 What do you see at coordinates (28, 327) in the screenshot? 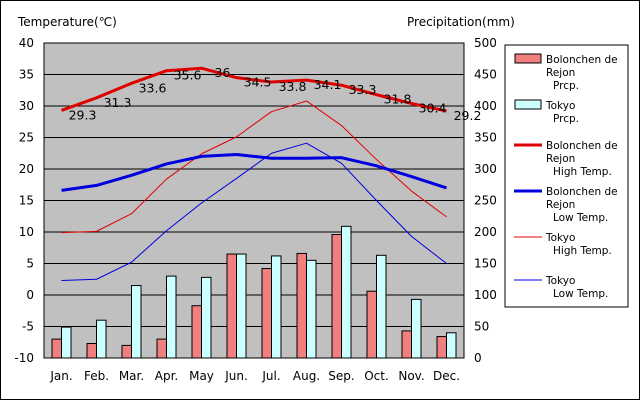
I see `left-tick-label: -5` at bounding box center [28, 327].